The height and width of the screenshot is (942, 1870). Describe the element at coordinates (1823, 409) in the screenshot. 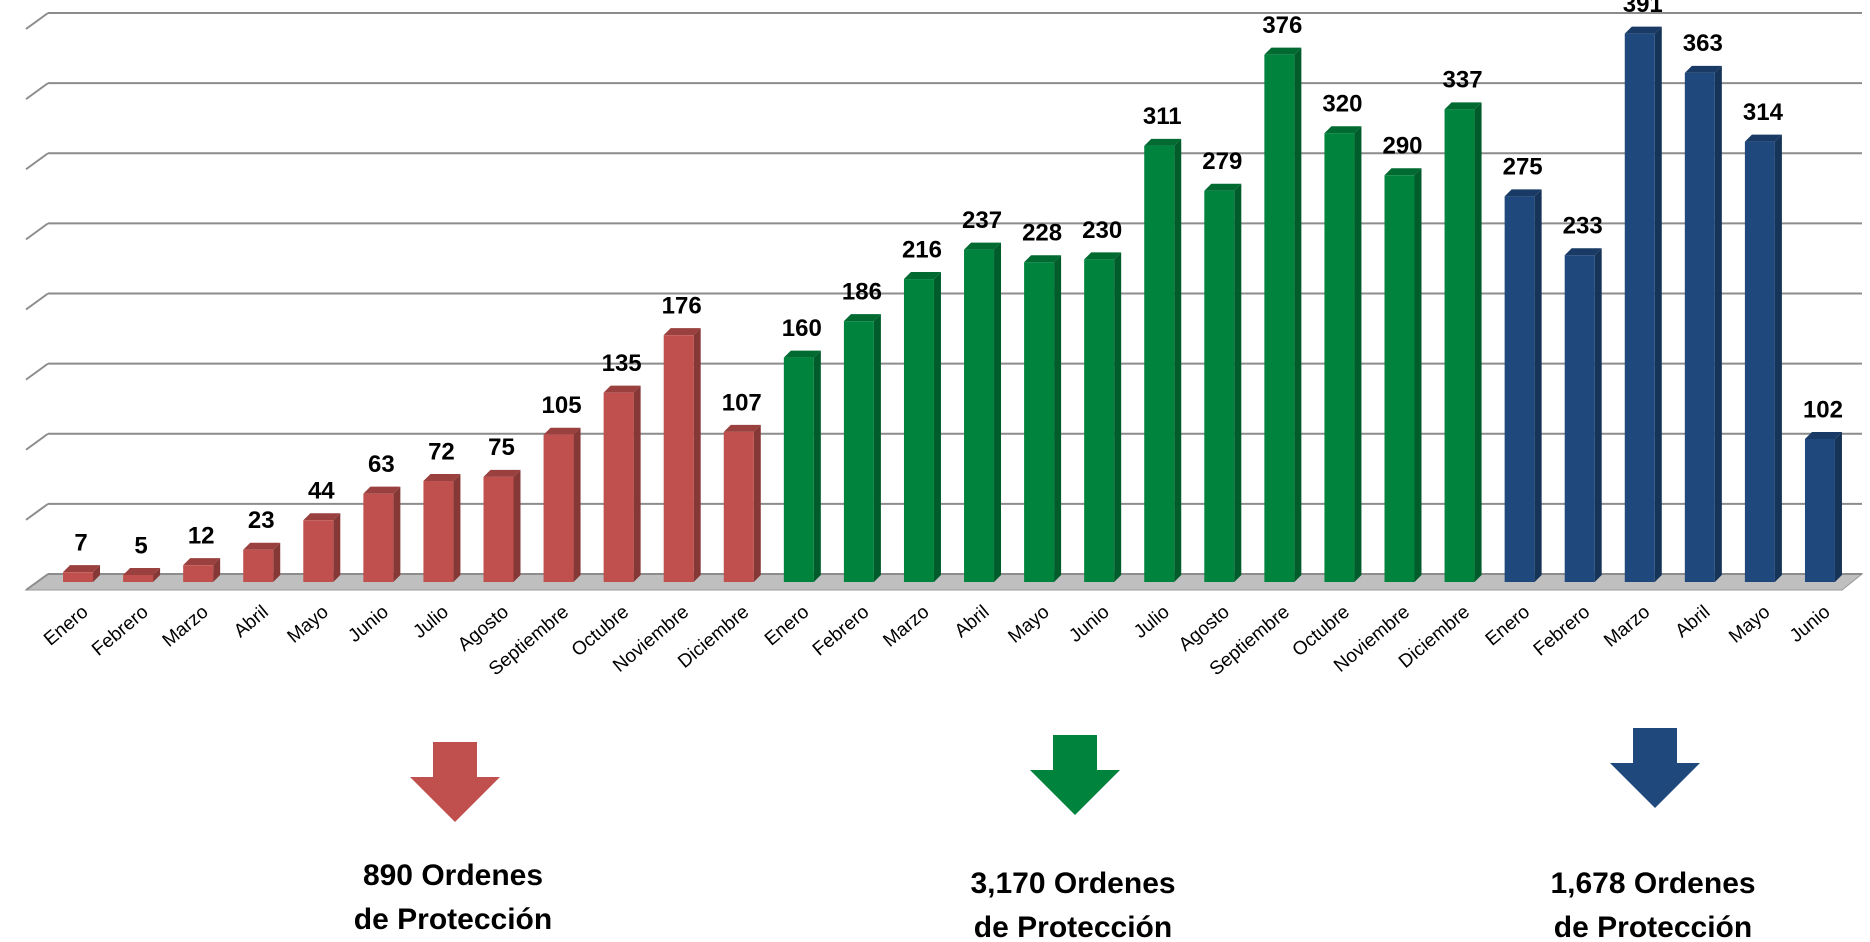

I see `value-label: 102` at that location.